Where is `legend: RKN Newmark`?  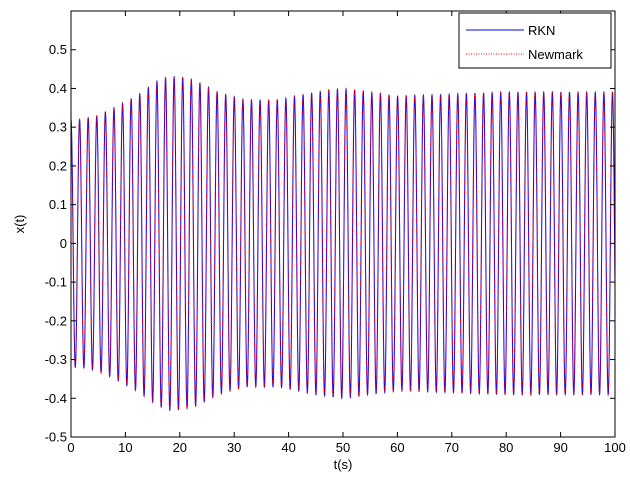
legend: RKN Newmark is located at coordinates (535, 40).